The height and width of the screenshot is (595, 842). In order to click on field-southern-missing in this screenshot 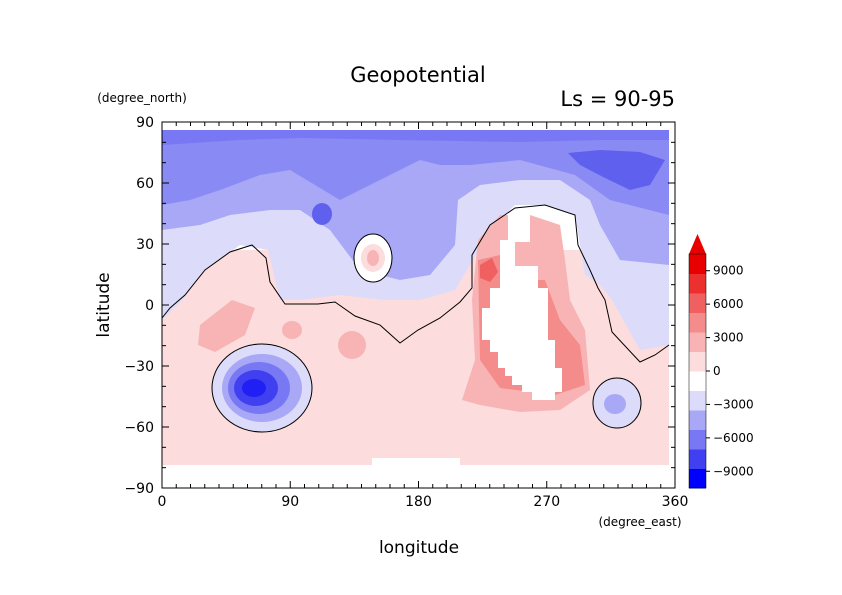, I will do `click(416, 464)`.